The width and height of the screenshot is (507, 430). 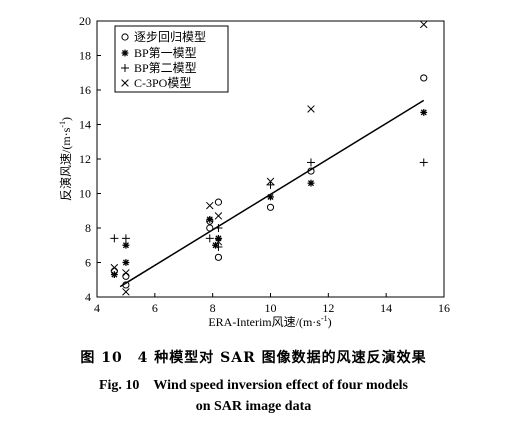 I want to click on x-axis-label-sup: -1, so click(x=324, y=318).